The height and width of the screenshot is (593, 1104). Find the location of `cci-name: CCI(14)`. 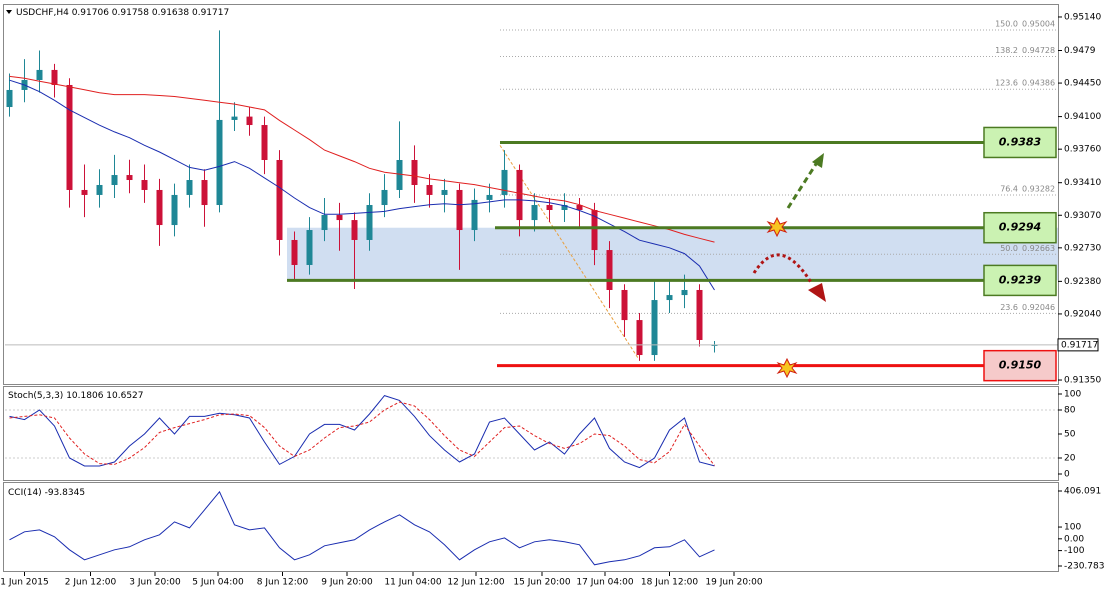

cci-name: CCI(14) is located at coordinates (25, 493).